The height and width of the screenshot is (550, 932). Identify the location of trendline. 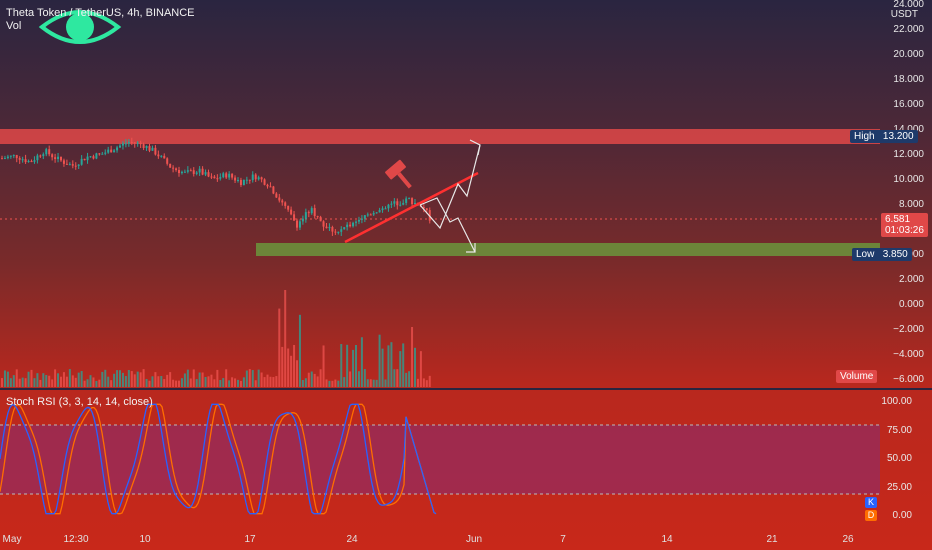
(411, 207).